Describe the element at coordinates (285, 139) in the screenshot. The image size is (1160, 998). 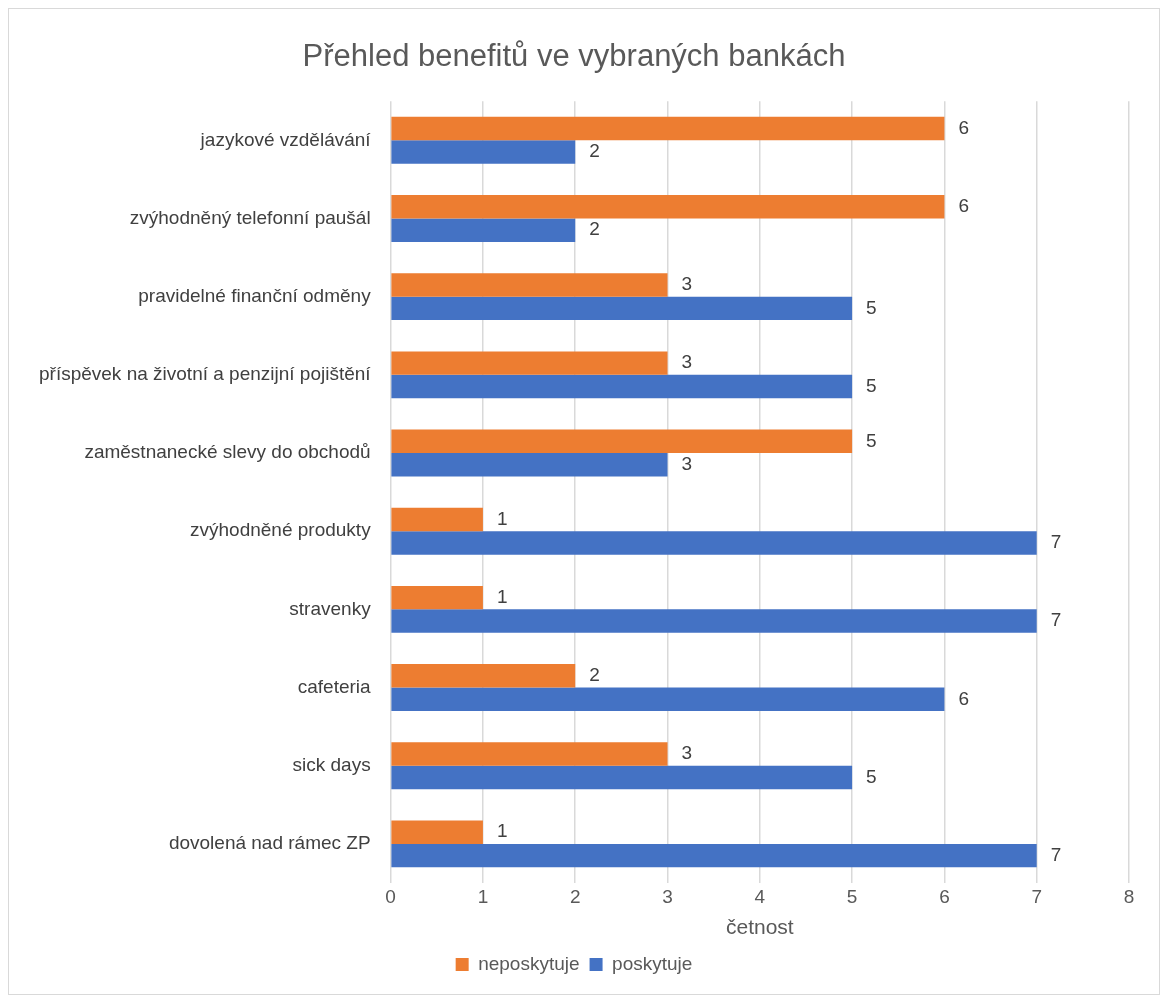
I see `y-tick-label: jazykové vzdělávání` at that location.